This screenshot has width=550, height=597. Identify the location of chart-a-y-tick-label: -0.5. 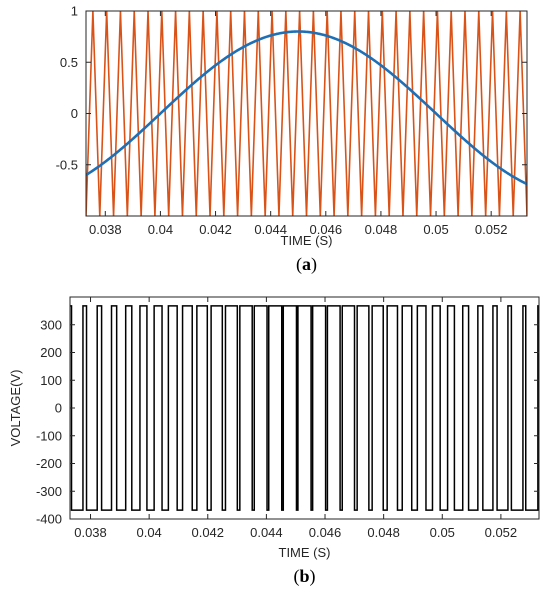
(67, 164).